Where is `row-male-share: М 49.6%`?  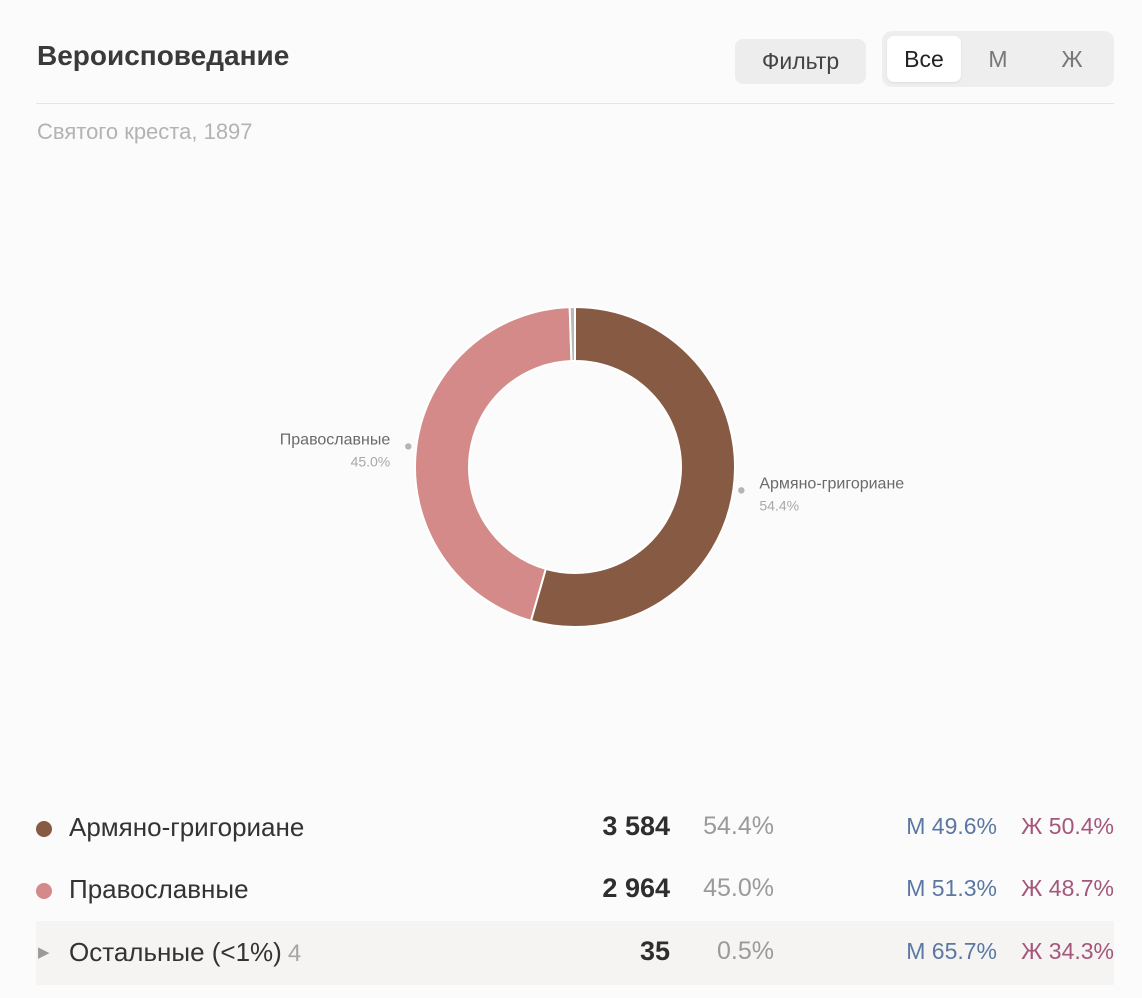 row-male-share: М 49.6% is located at coordinates (951, 826).